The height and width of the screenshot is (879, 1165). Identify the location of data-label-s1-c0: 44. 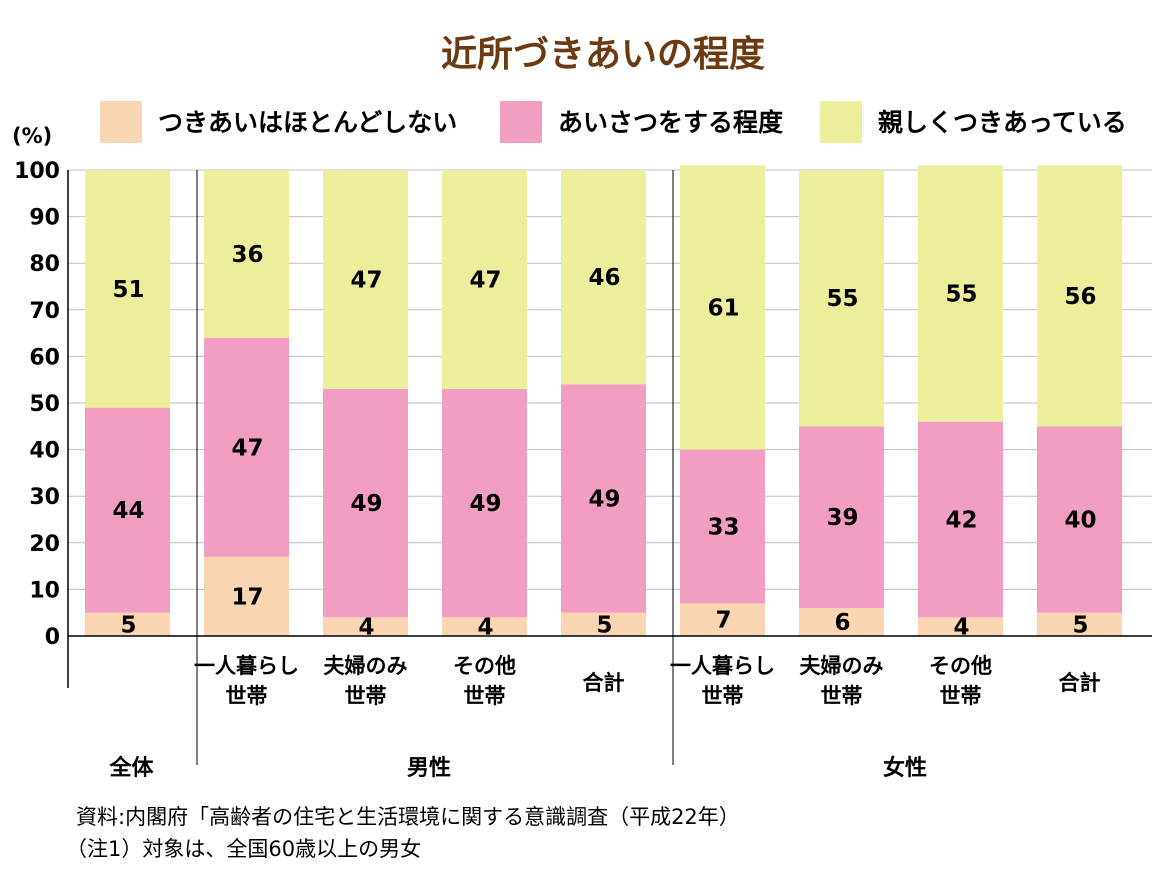
(128, 511).